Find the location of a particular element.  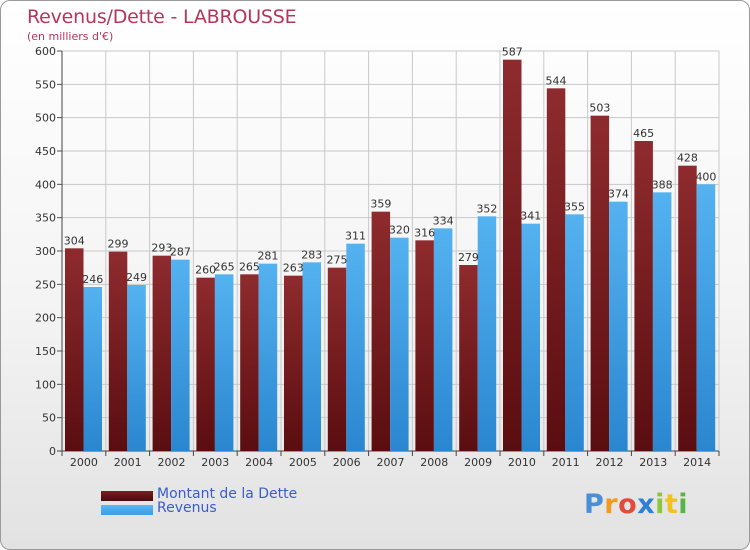

x-tick-label: 2008 is located at coordinates (434, 462).